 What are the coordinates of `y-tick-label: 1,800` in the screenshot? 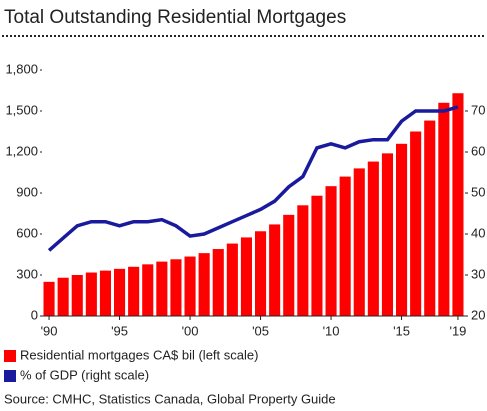 It's located at (21, 68).